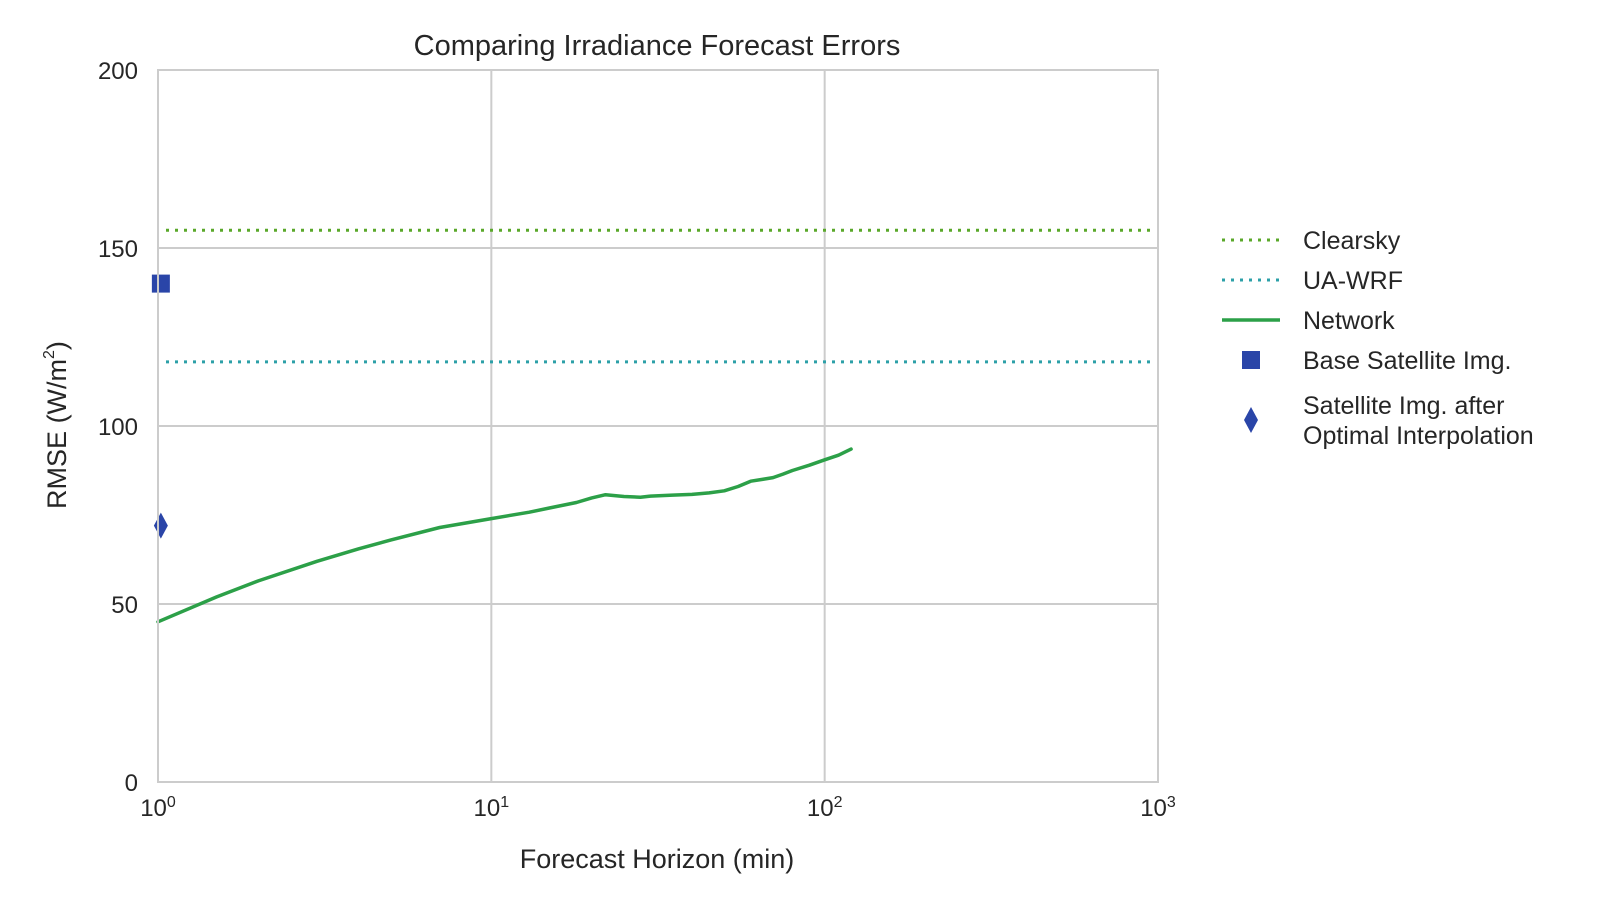 The height and width of the screenshot is (905, 1600). I want to click on y-tick-label: 150, so click(118, 249).